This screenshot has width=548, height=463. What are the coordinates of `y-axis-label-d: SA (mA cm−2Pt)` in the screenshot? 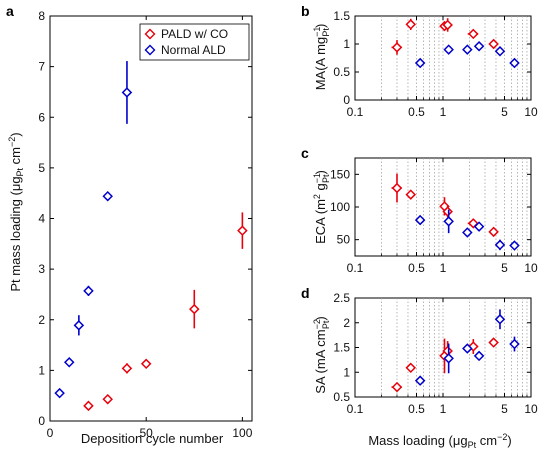 It's located at (321, 354).